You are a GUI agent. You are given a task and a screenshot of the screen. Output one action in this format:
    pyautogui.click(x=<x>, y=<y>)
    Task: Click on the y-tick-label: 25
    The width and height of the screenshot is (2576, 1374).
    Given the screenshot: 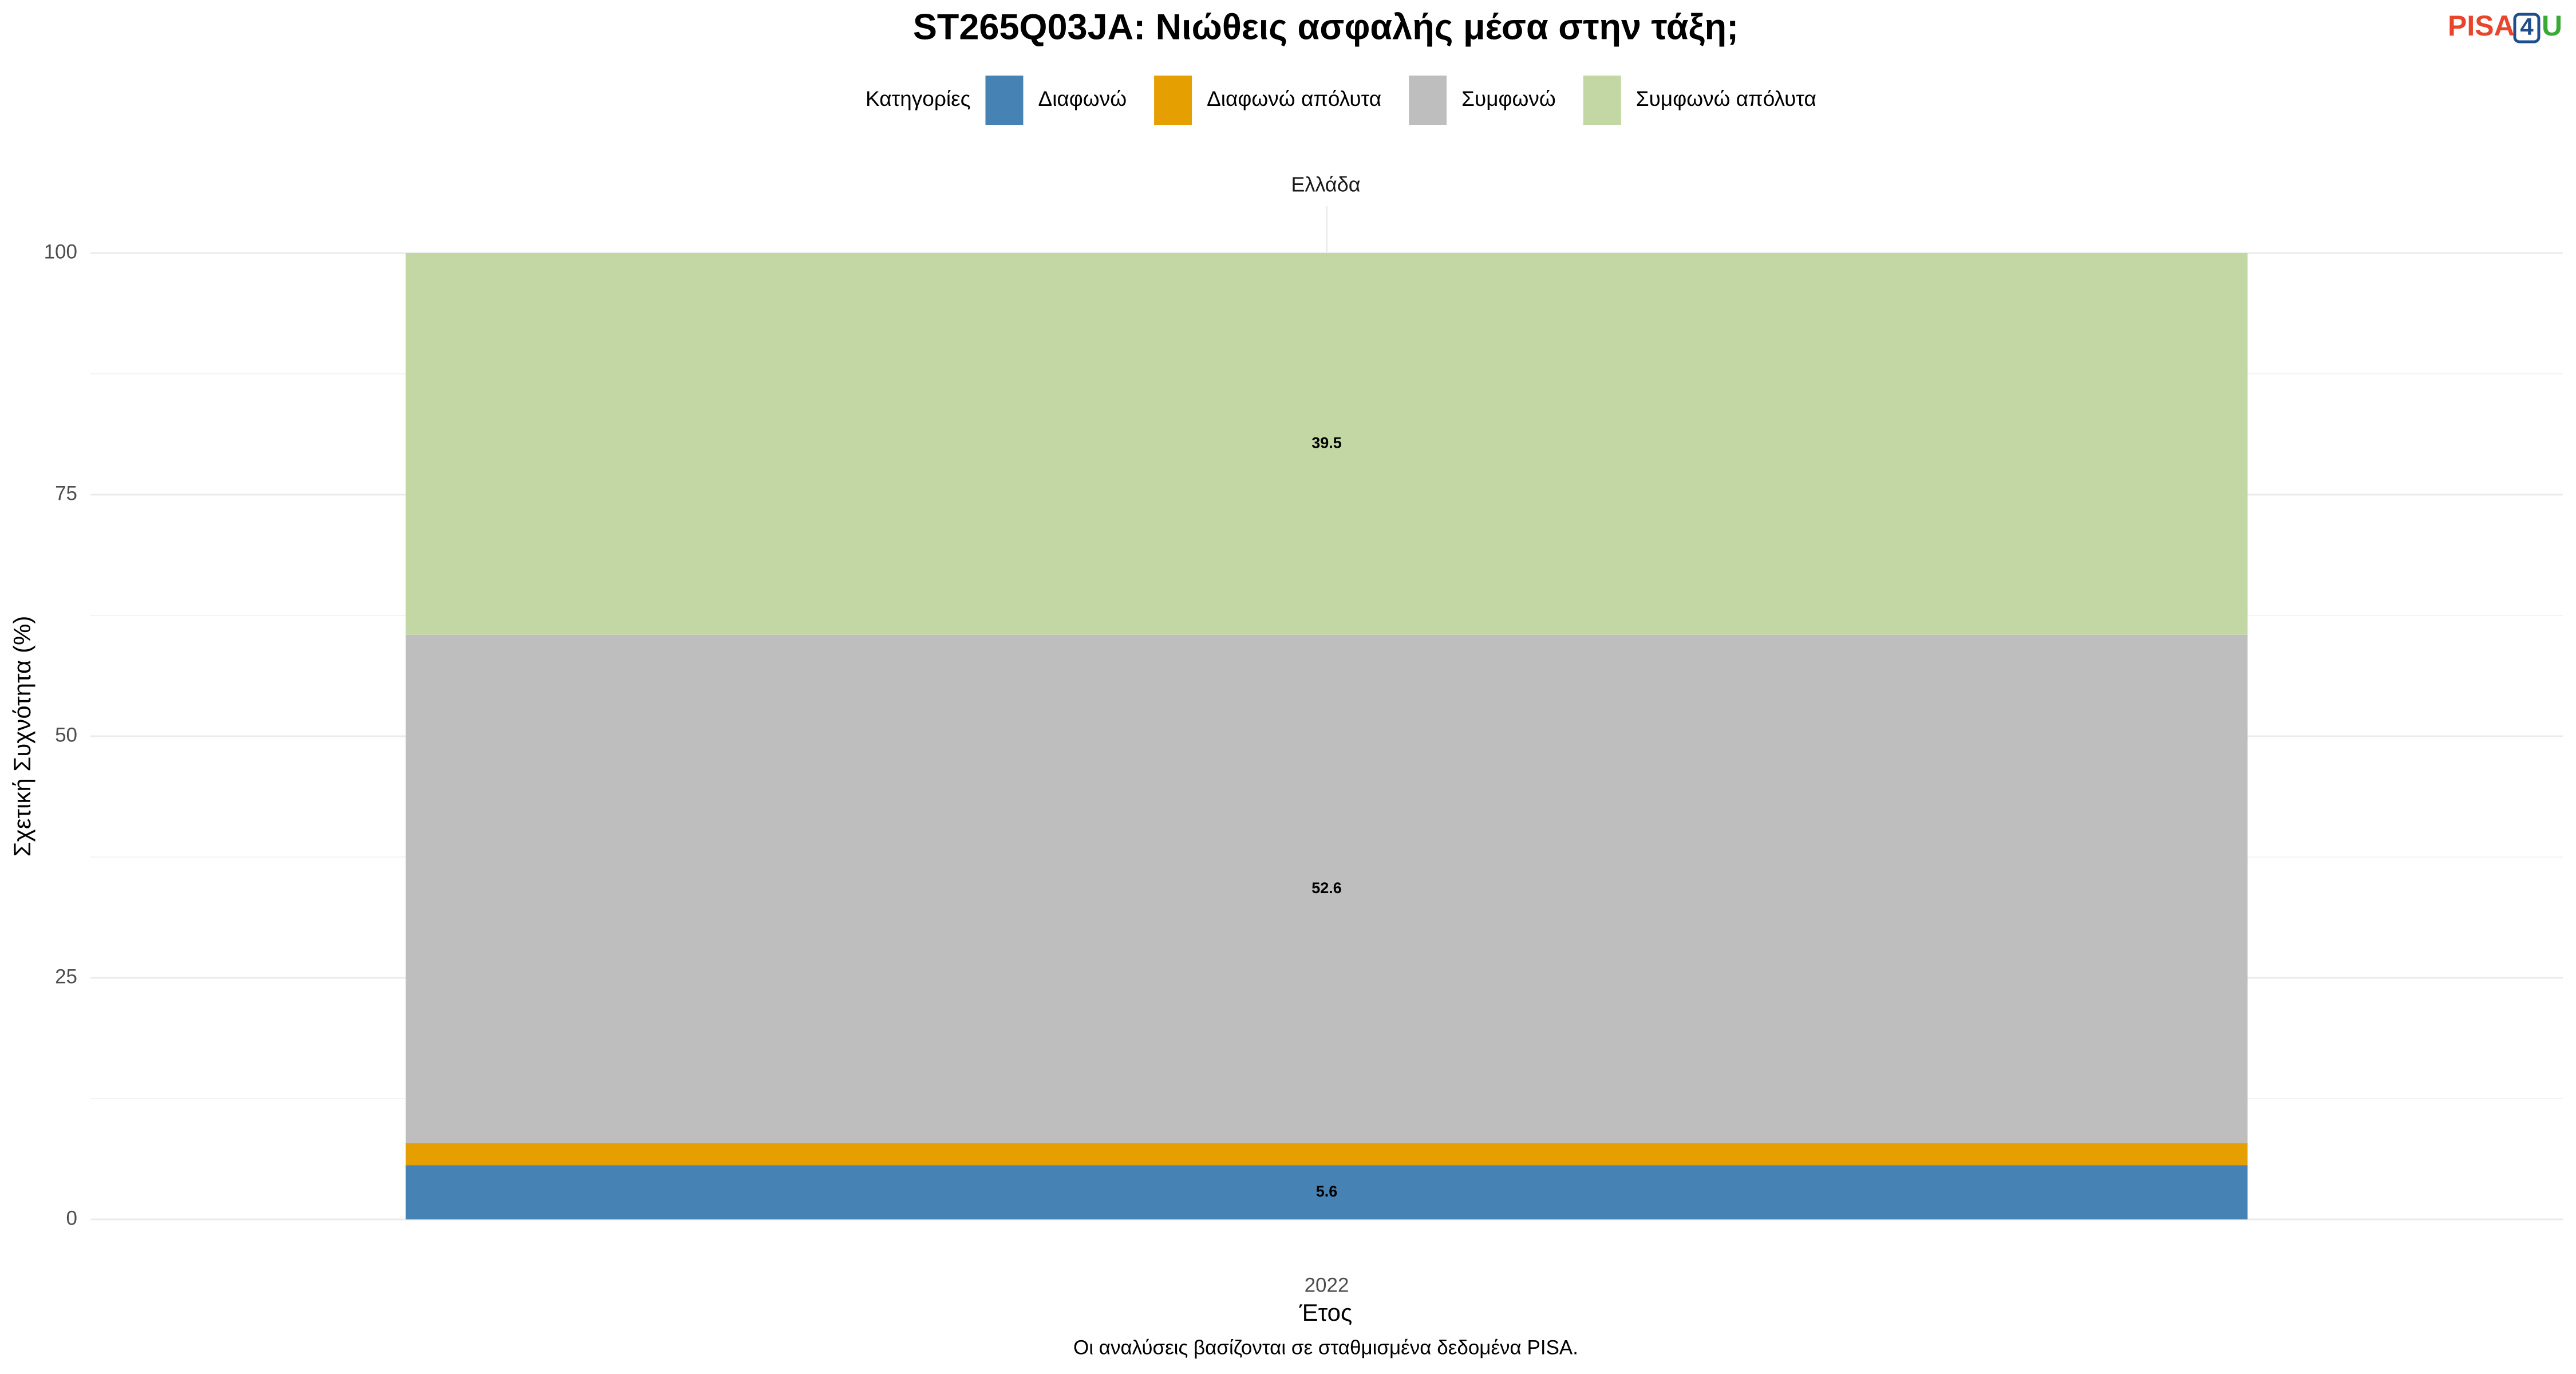 What is the action you would take?
    pyautogui.click(x=66, y=976)
    